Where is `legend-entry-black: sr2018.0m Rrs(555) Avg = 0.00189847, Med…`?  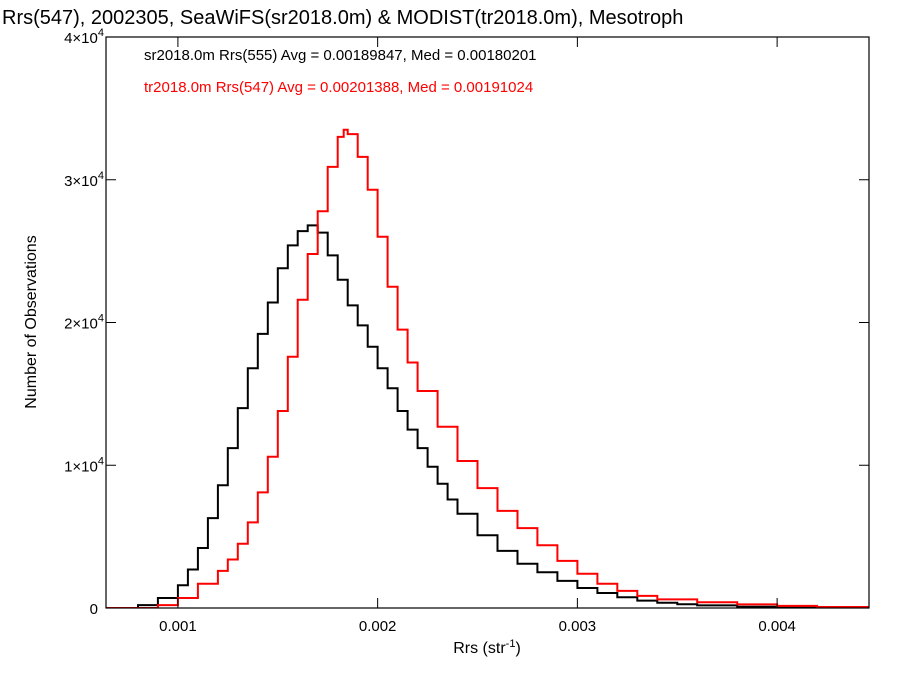 legend-entry-black: sr2018.0m Rrs(555) Avg = 0.00189847, Med… is located at coordinates (340, 55).